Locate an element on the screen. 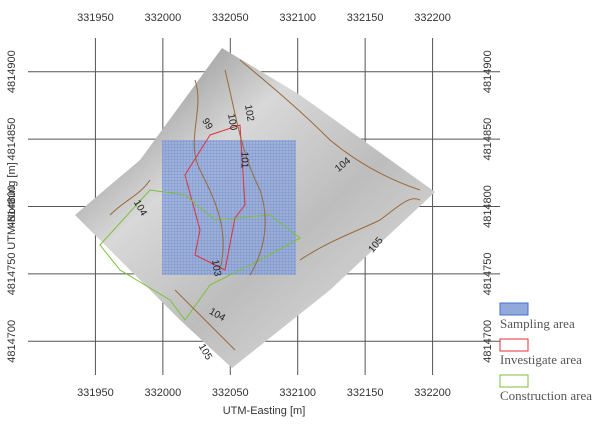 The height and width of the screenshot is (432, 606). construction-area is located at coordinates (200, 255).